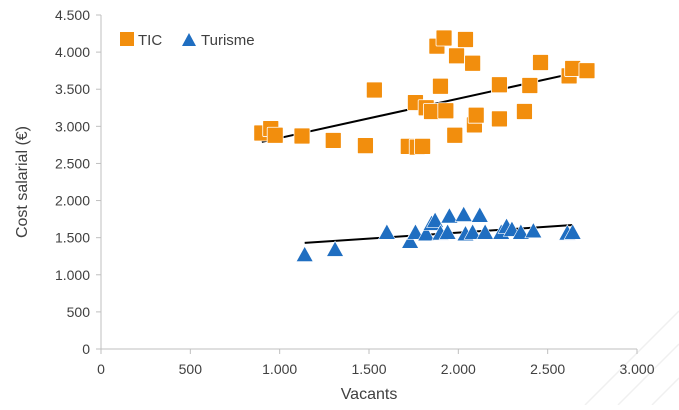  Describe the element at coordinates (22, 182) in the screenshot. I see `y-axis-title: Cost salarial (€)` at that location.